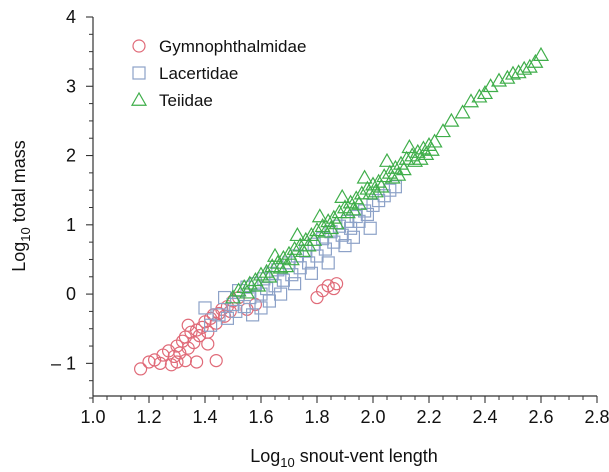 The image size is (609, 472). I want to click on legend-marker-teiidae, so click(139, 98).